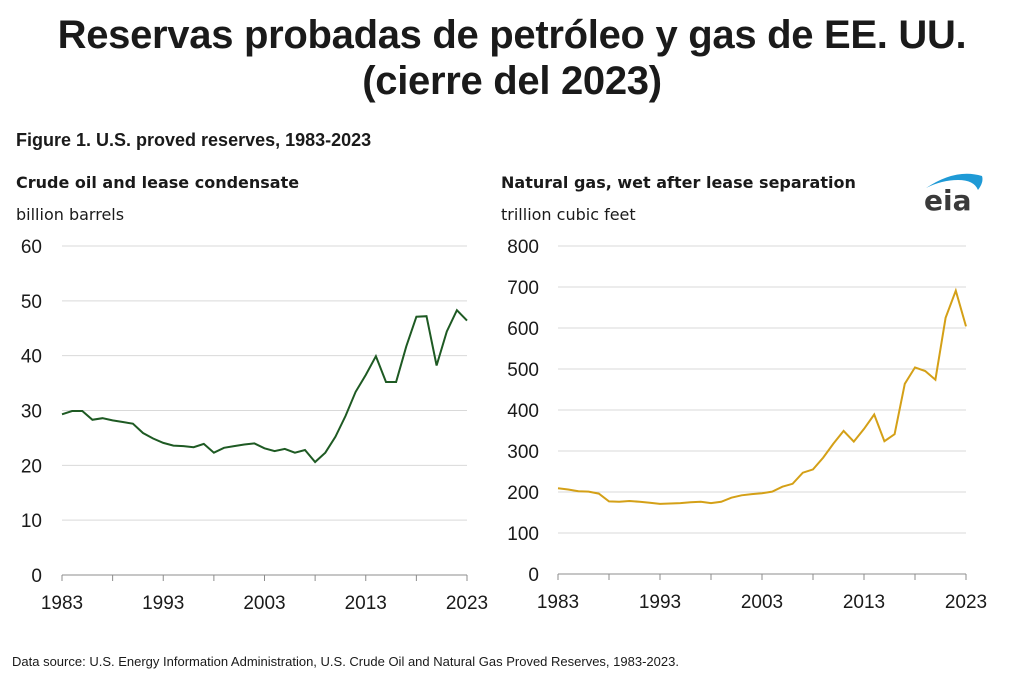 The width and height of the screenshot is (1024, 693). What do you see at coordinates (31, 302) in the screenshot?
I see `oil-y-tick-label: 50` at bounding box center [31, 302].